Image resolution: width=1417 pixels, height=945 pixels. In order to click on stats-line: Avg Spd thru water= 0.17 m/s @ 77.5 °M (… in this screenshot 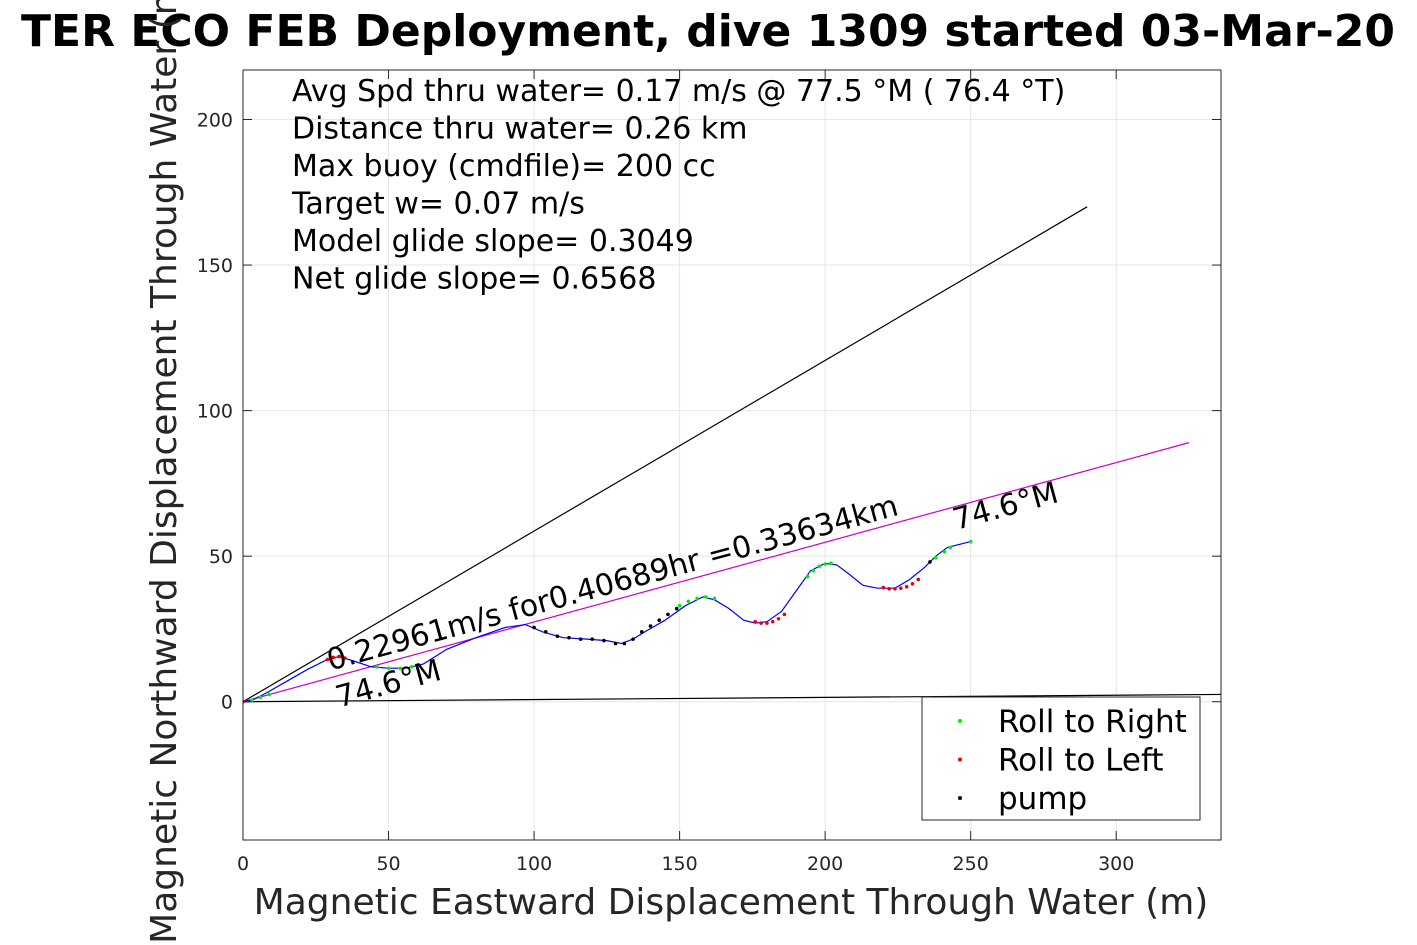, I will do `click(678, 91)`.